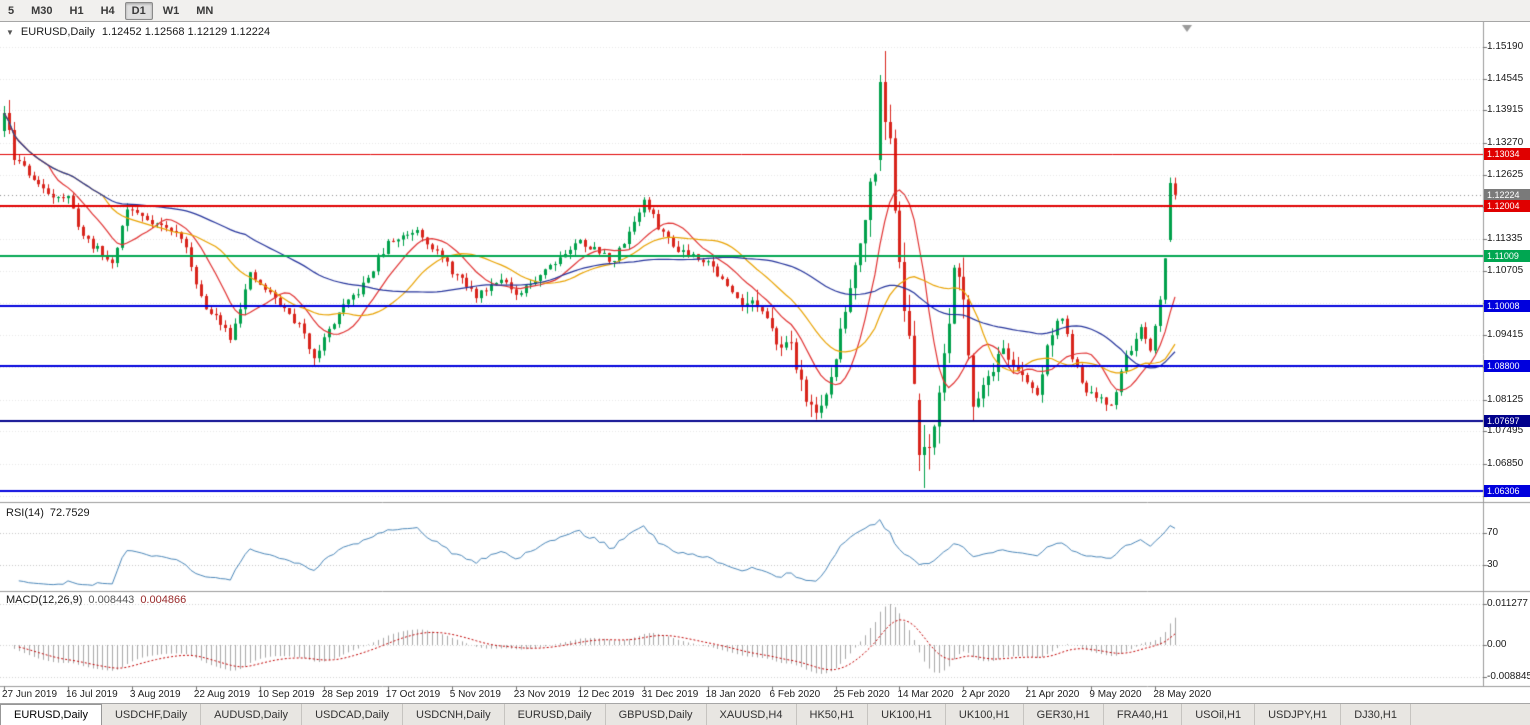  What do you see at coordinates (733, 694) in the screenshot?
I see `time-axis-label: 18 Jan 2020` at bounding box center [733, 694].